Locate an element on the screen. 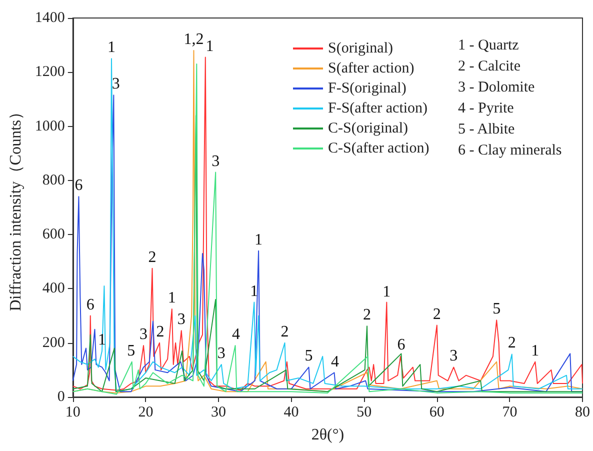  y-tick-label: 600 is located at coordinates (53, 234).